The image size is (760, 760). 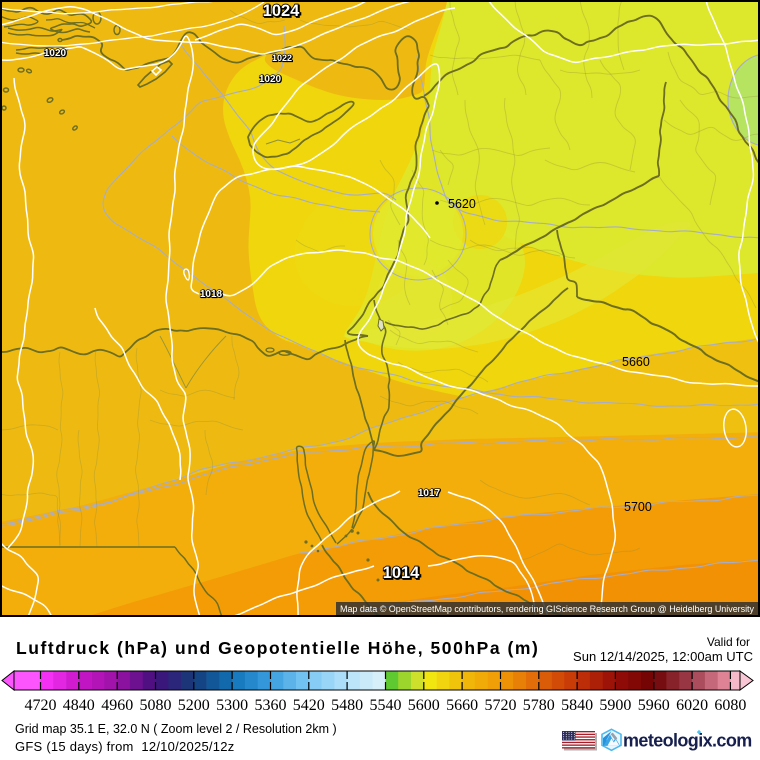 I want to click on svg-text: 5840, so click(x=577, y=705).